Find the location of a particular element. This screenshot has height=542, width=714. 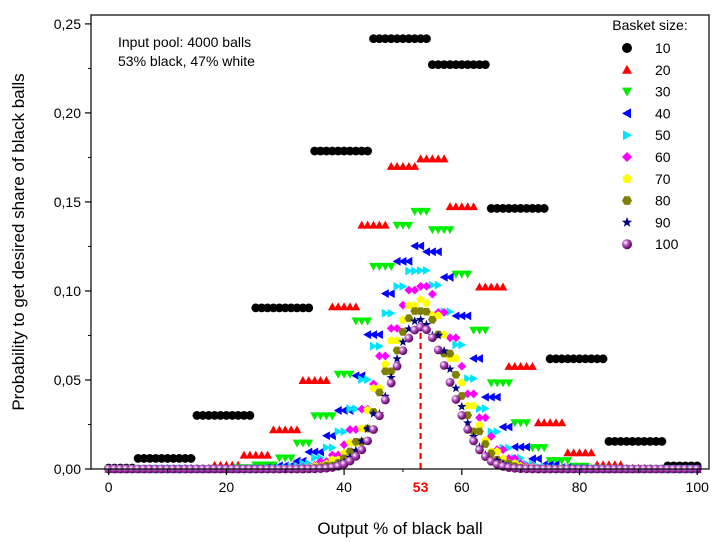

legend-item-50: 50 is located at coordinates (647, 135).